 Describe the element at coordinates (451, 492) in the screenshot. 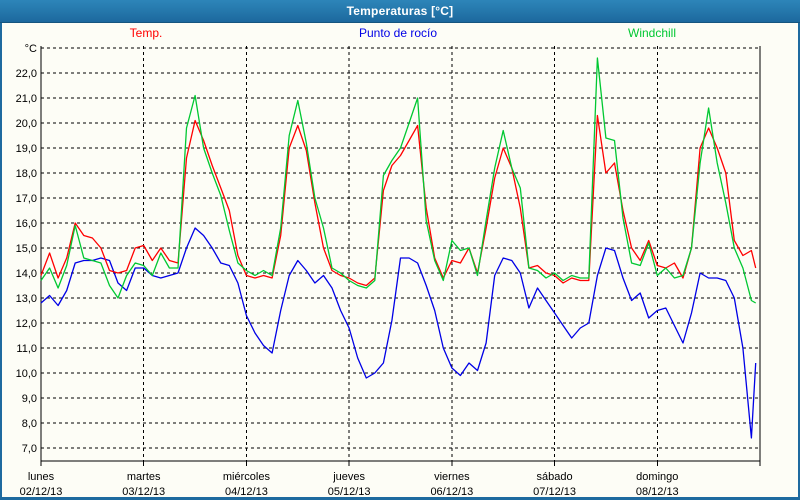

I see `x-day-date-label: 06/12/13` at that location.